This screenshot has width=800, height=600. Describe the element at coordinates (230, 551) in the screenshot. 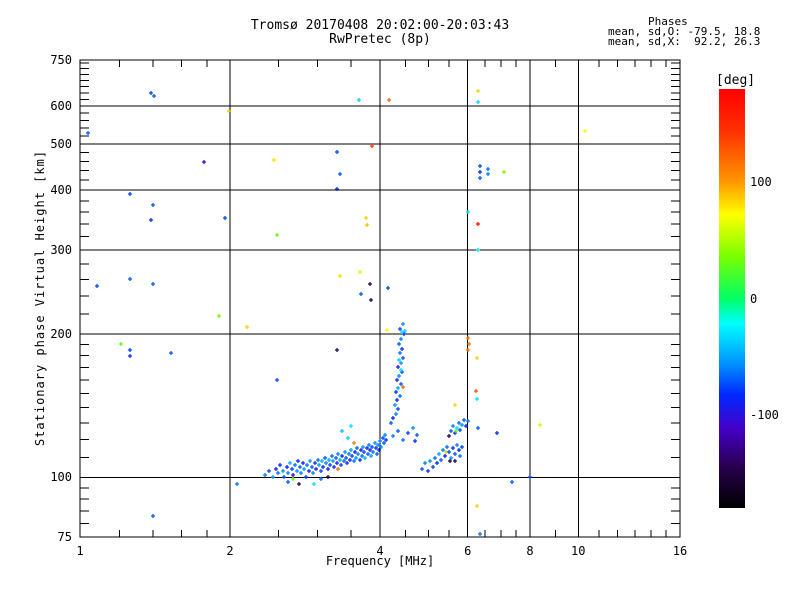

I see `x-tick-label: 2` at that location.